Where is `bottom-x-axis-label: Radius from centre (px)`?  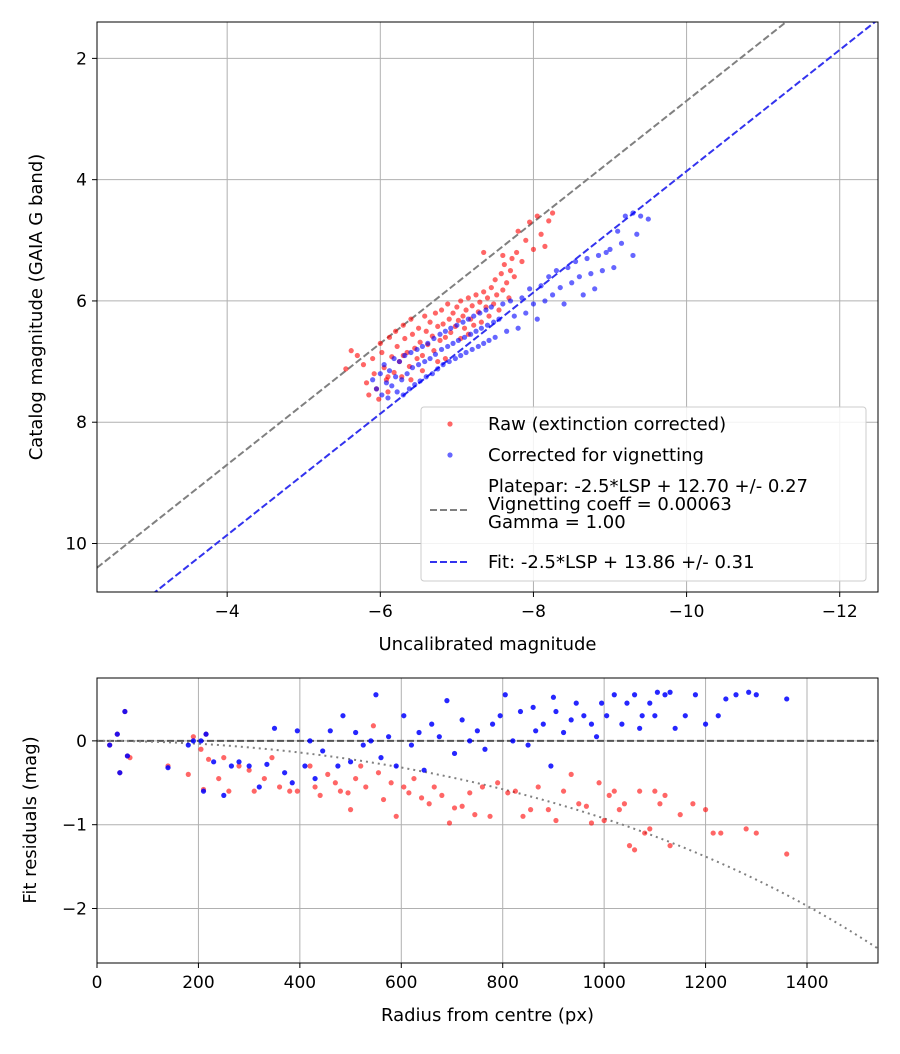
bottom-x-axis-label: Radius from centre (px) is located at coordinates (487, 1015).